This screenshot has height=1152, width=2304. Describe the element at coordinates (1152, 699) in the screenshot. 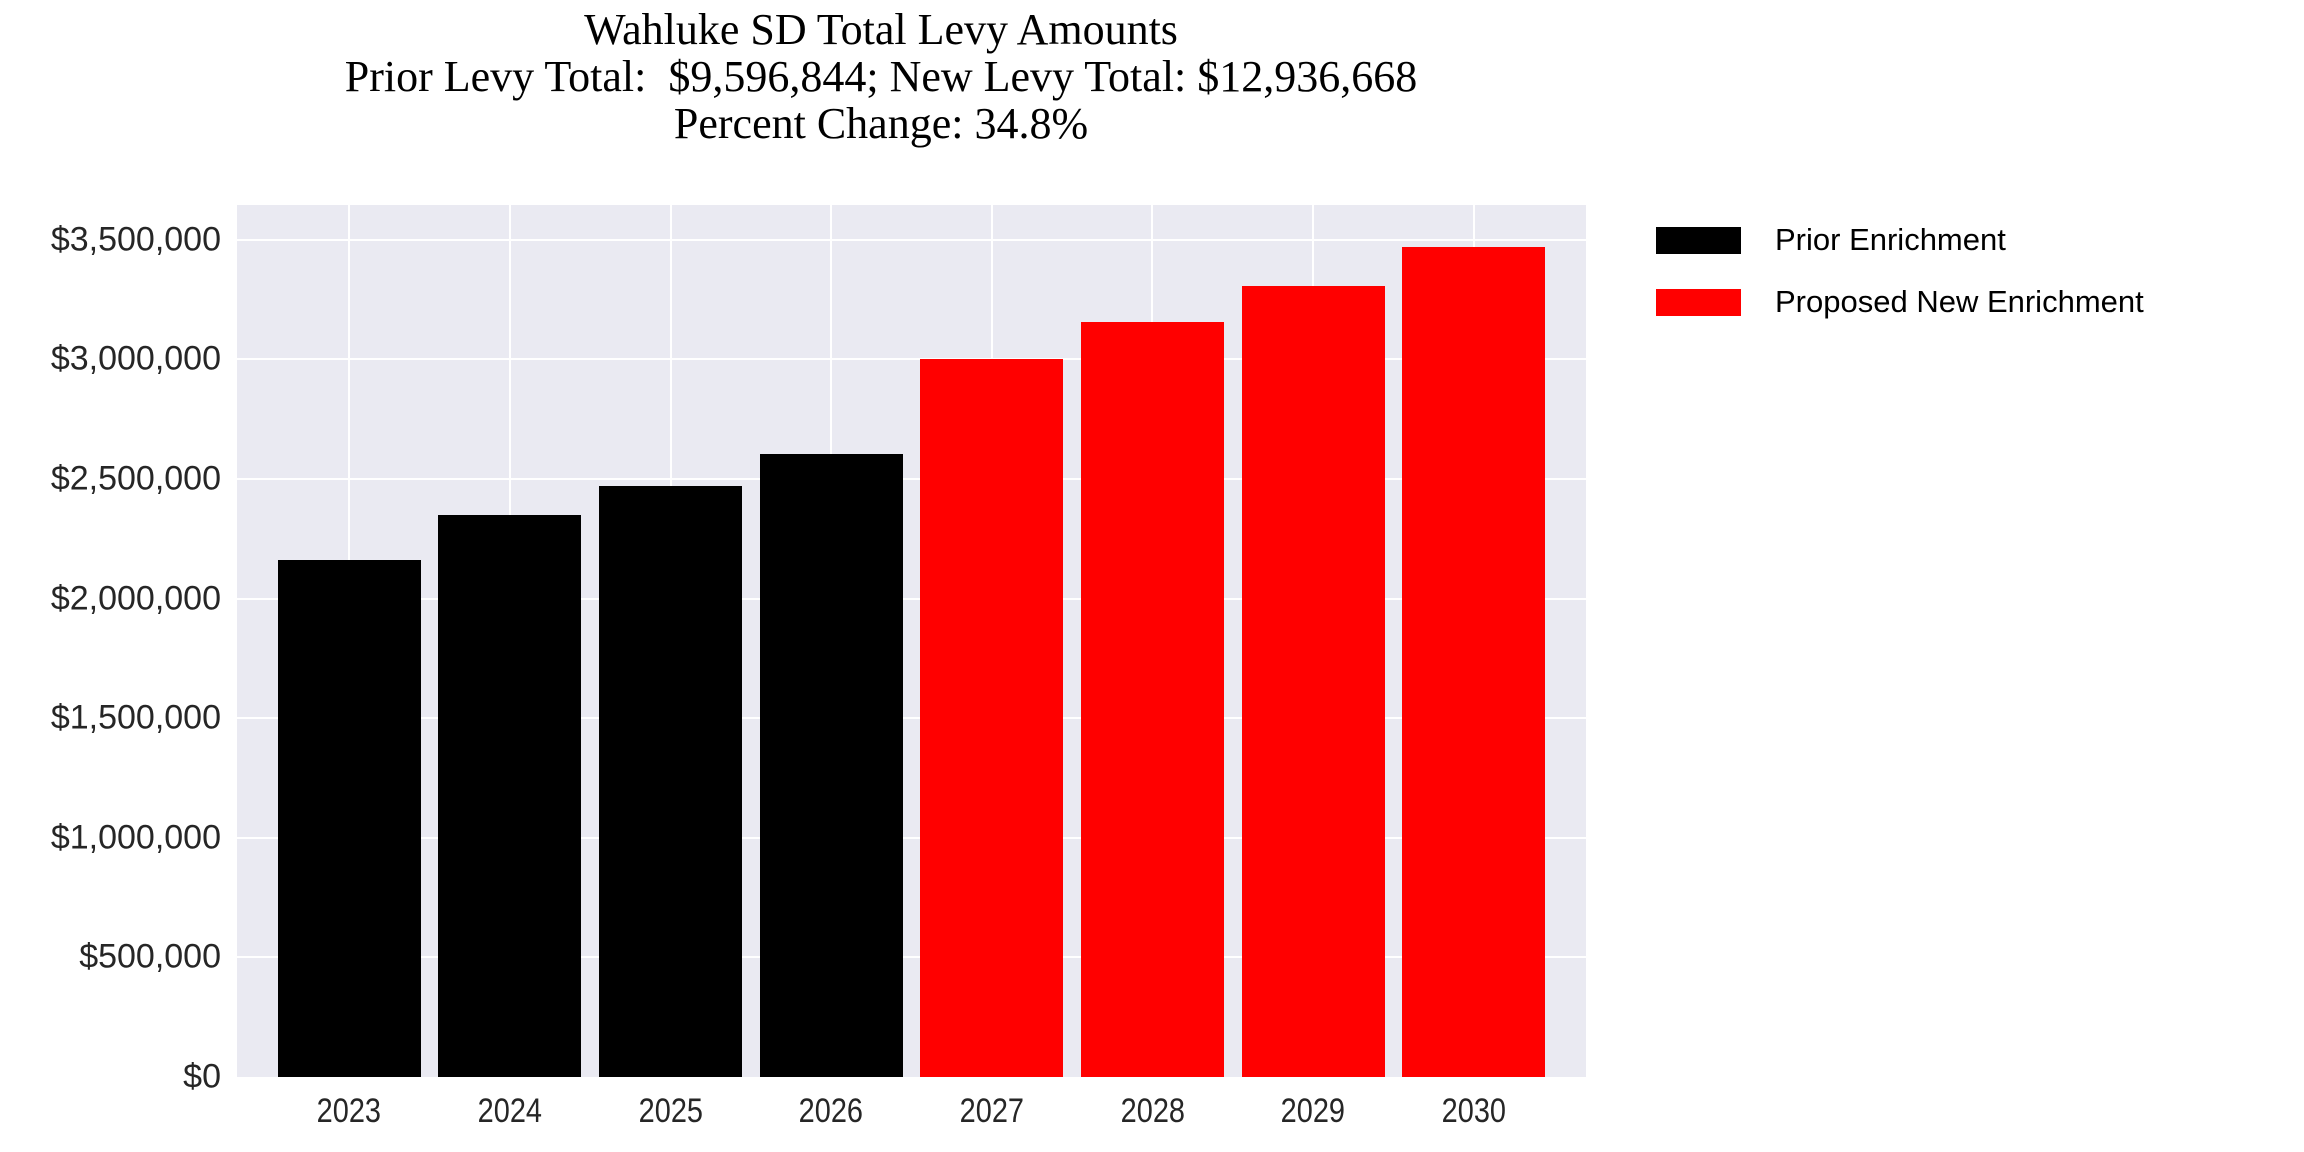

I see `bar-2028` at that location.